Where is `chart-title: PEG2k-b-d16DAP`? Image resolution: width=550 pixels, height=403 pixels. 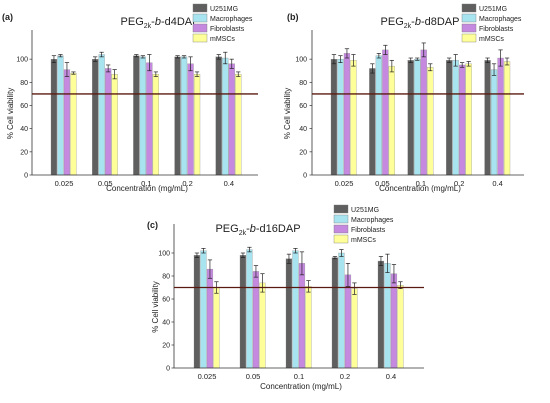 chart-title: PEG2k-b-d16DAP is located at coordinates (257, 230).